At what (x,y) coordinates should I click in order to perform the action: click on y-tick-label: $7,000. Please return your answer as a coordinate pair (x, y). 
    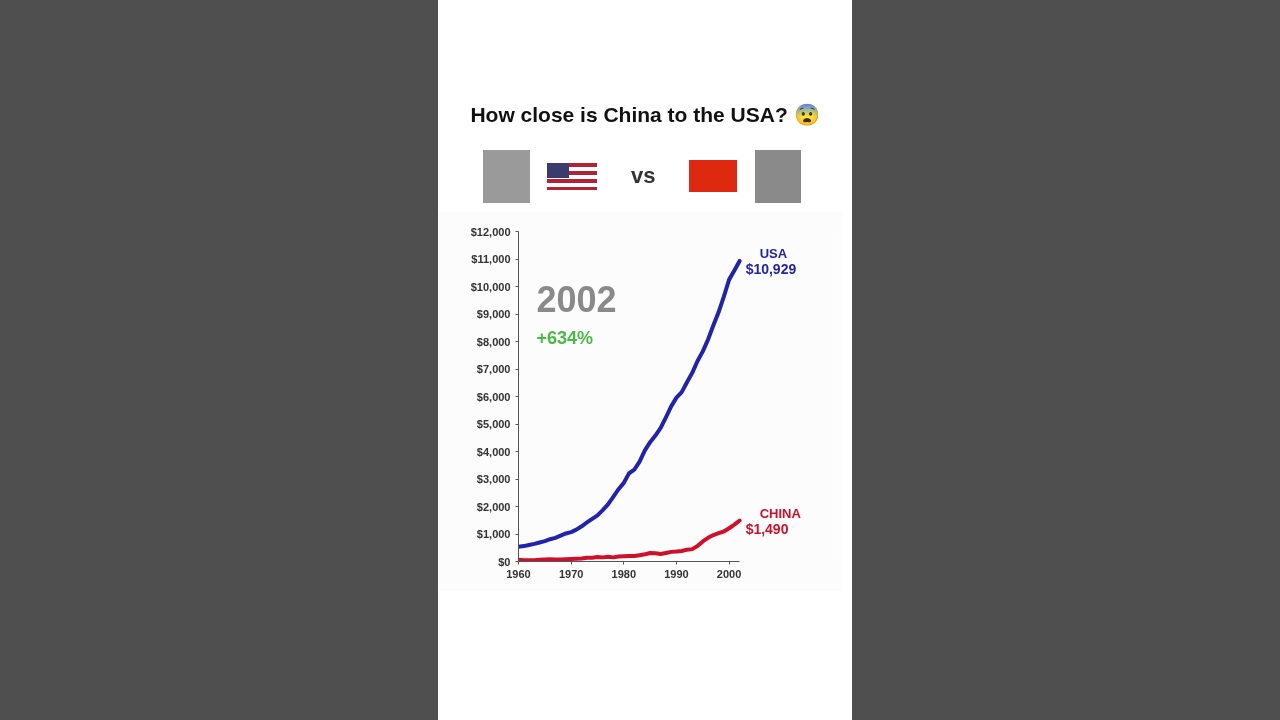
    Looking at the image, I should click on (493, 369).